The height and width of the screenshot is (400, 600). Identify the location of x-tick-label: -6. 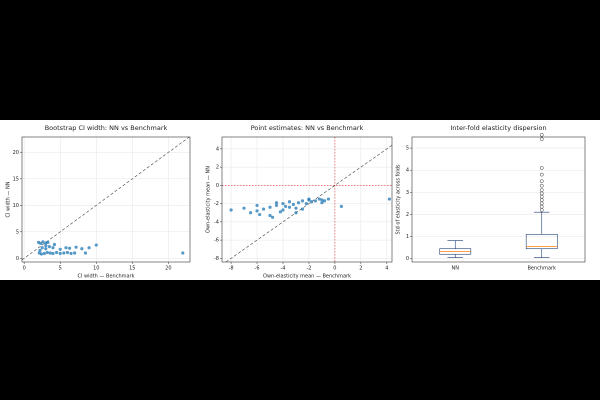
(257, 269).